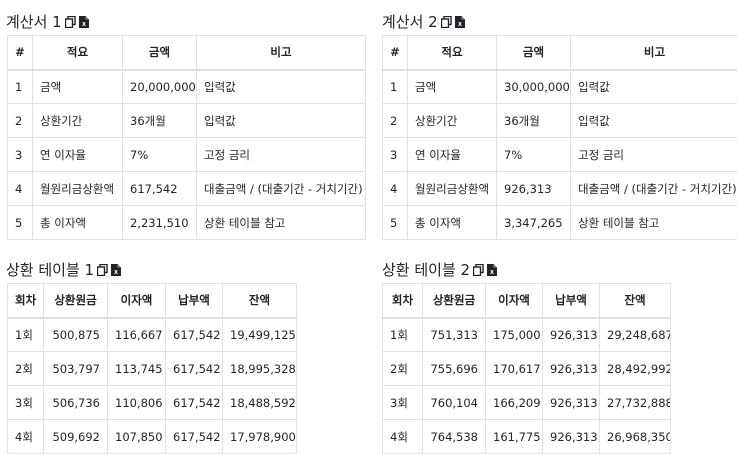 This screenshot has width=737, height=454. I want to click on table-cell: 116,667, so click(137, 335).